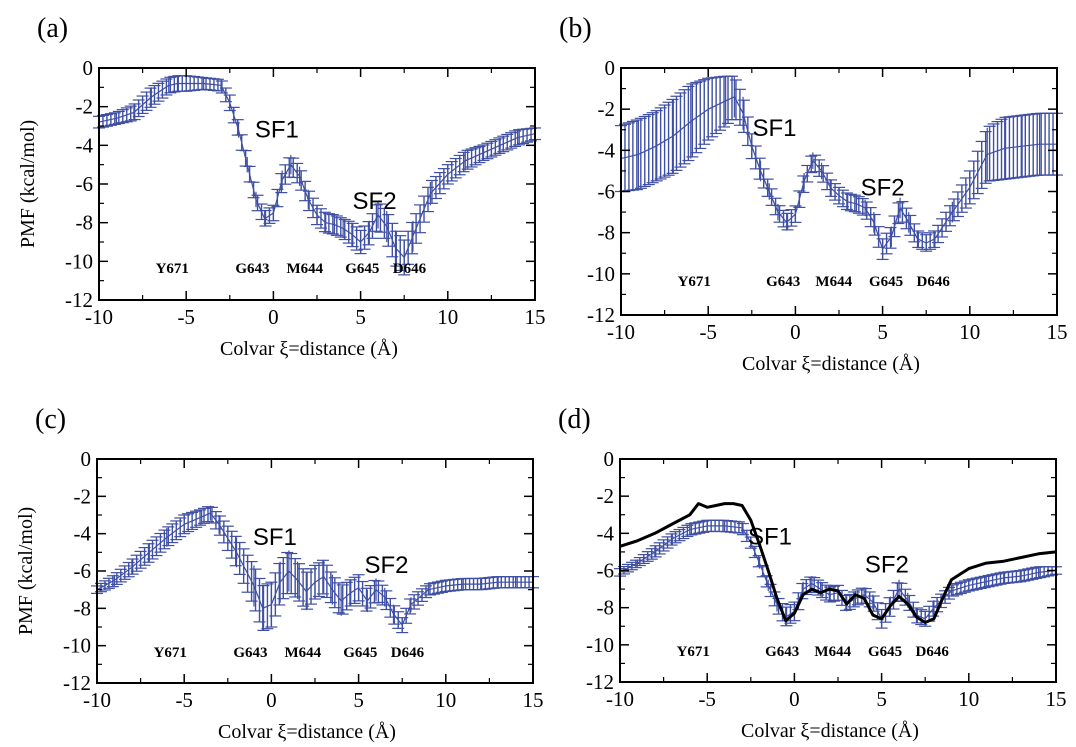  Describe the element at coordinates (575, 28) in the screenshot. I see `panel-label: (b)` at that location.